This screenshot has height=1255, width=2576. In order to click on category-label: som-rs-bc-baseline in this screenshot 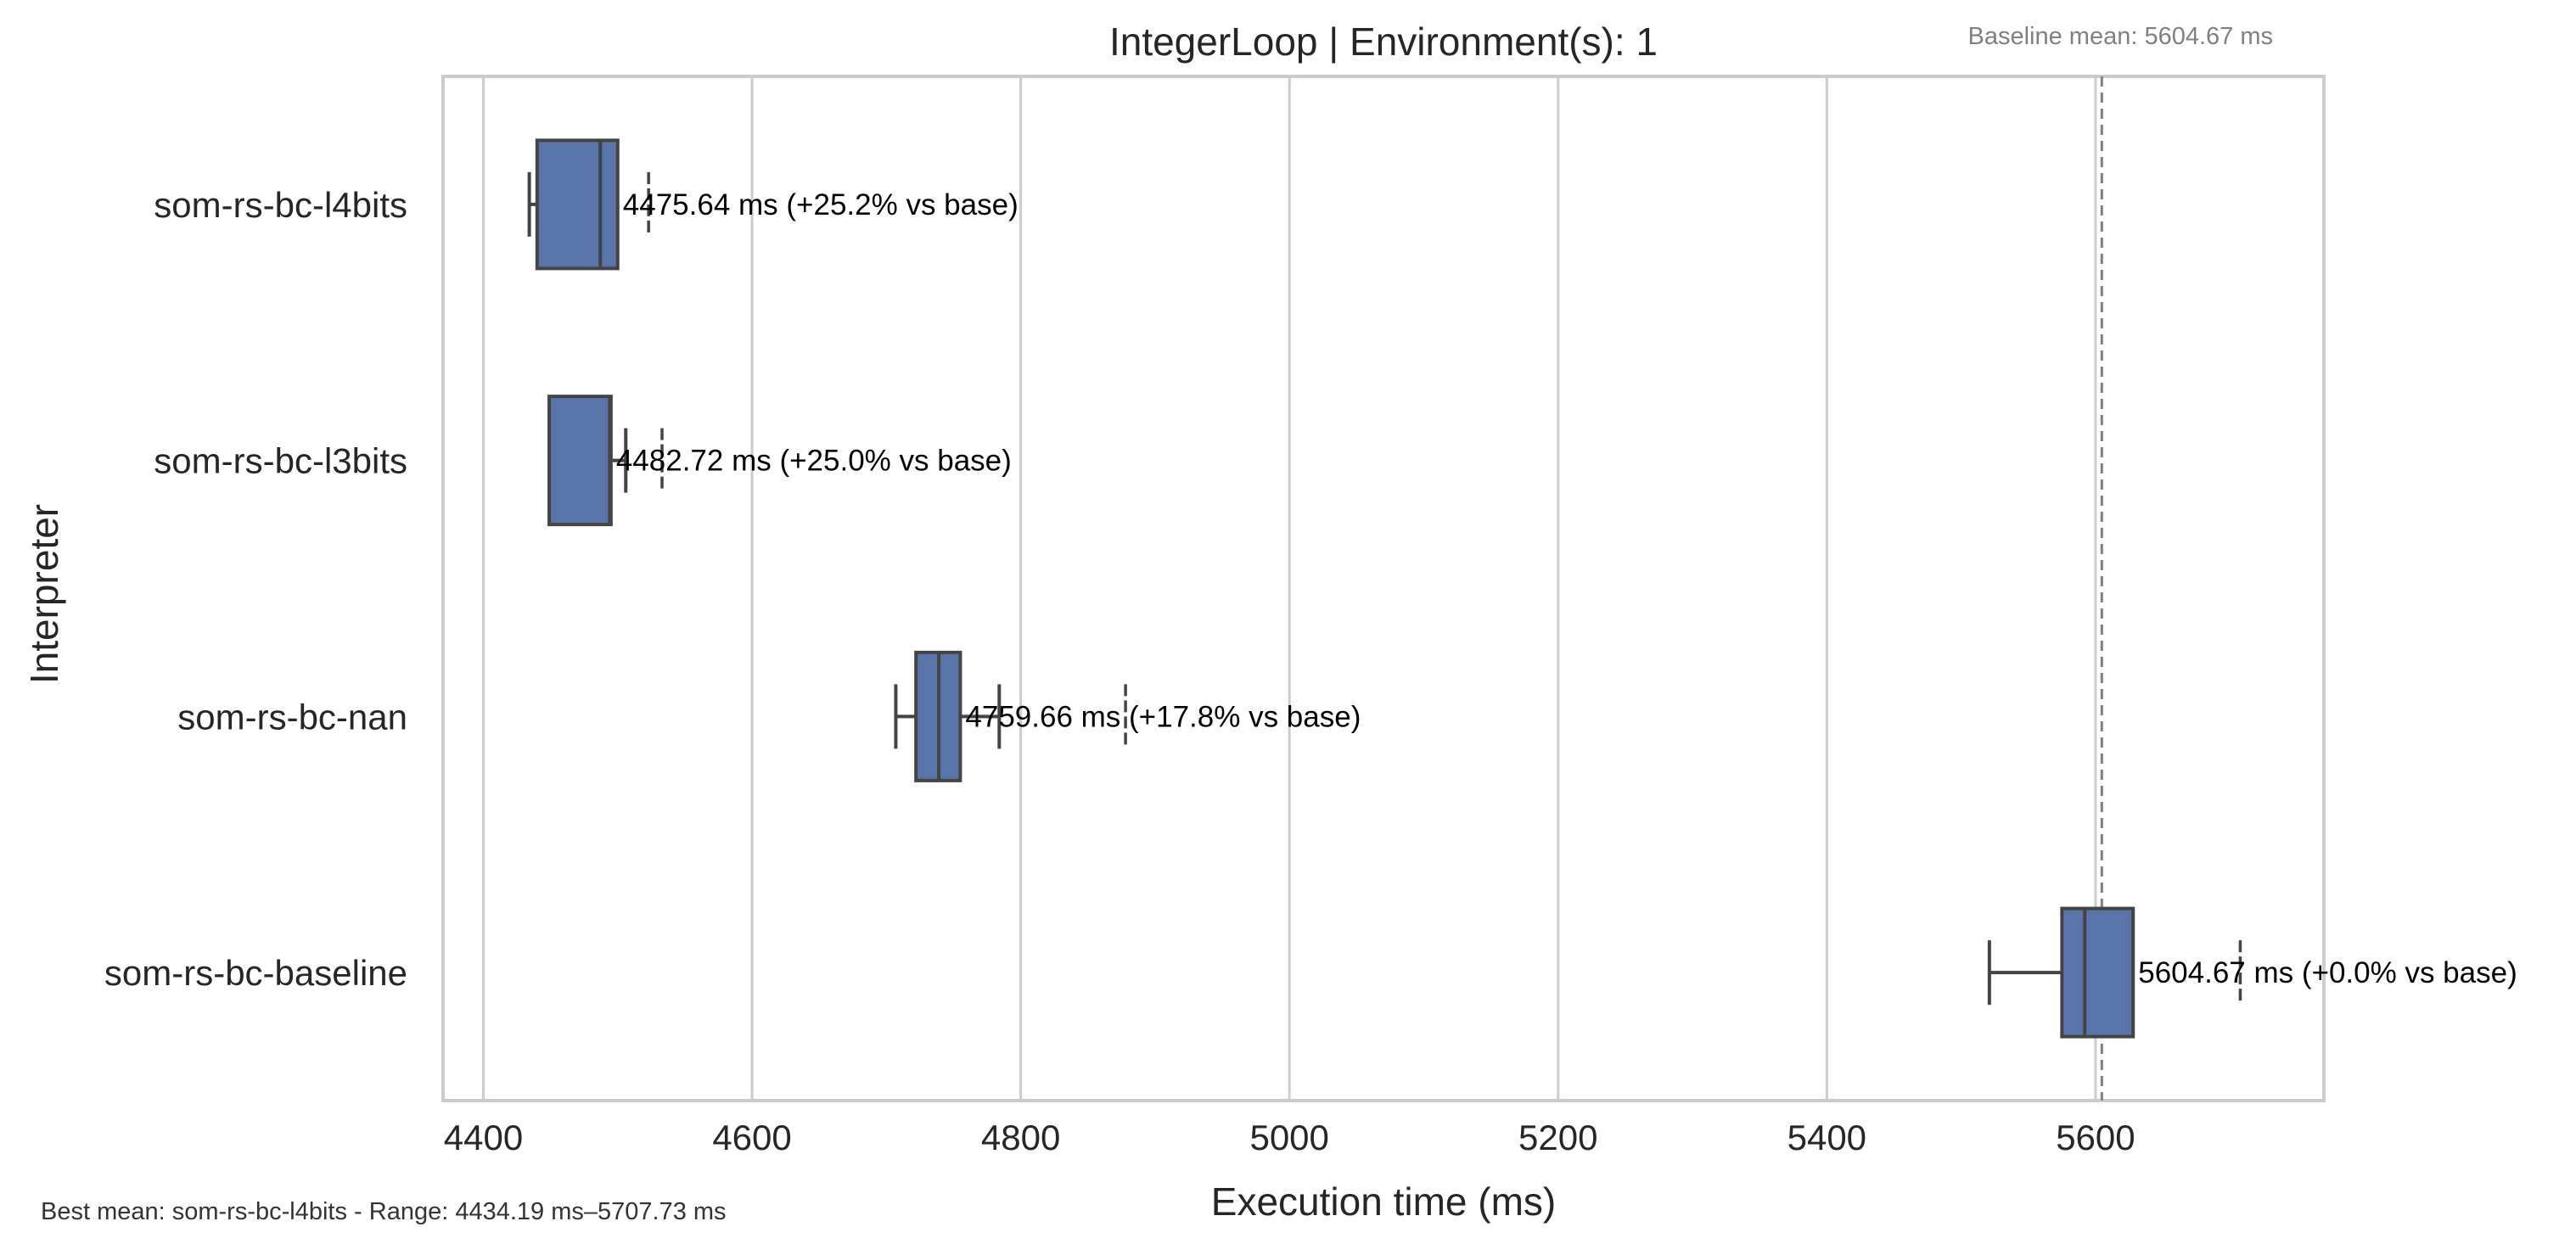, I will do `click(256, 973)`.